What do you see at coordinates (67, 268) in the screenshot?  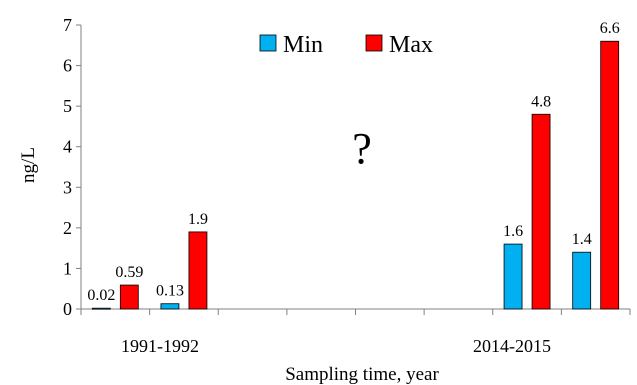 I see `y-tick-label: 1` at bounding box center [67, 268].